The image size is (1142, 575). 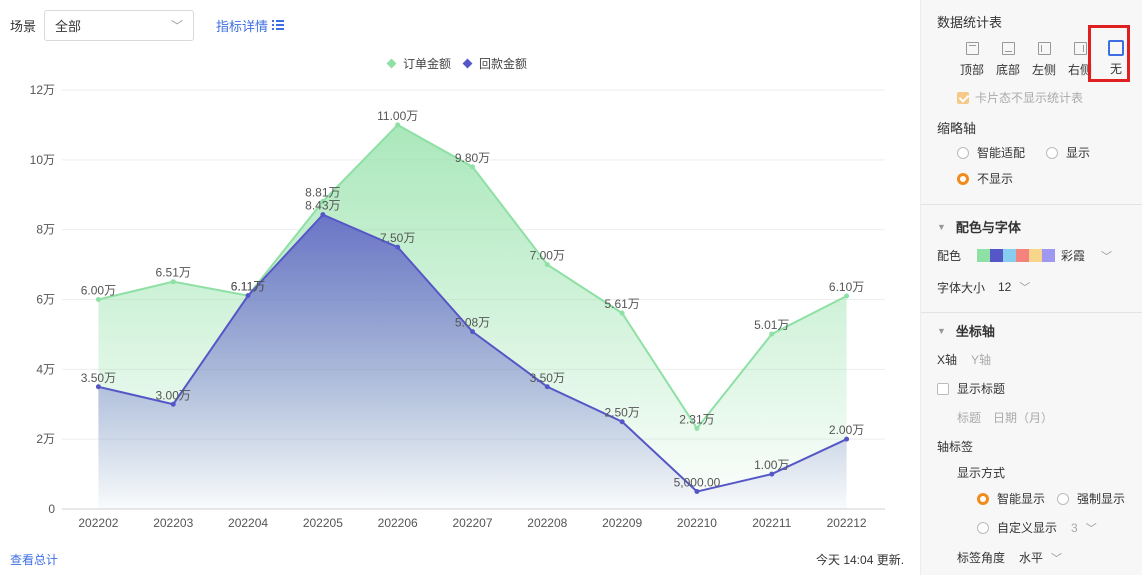 I want to click on data-label: 5.01万, so click(x=771, y=325).